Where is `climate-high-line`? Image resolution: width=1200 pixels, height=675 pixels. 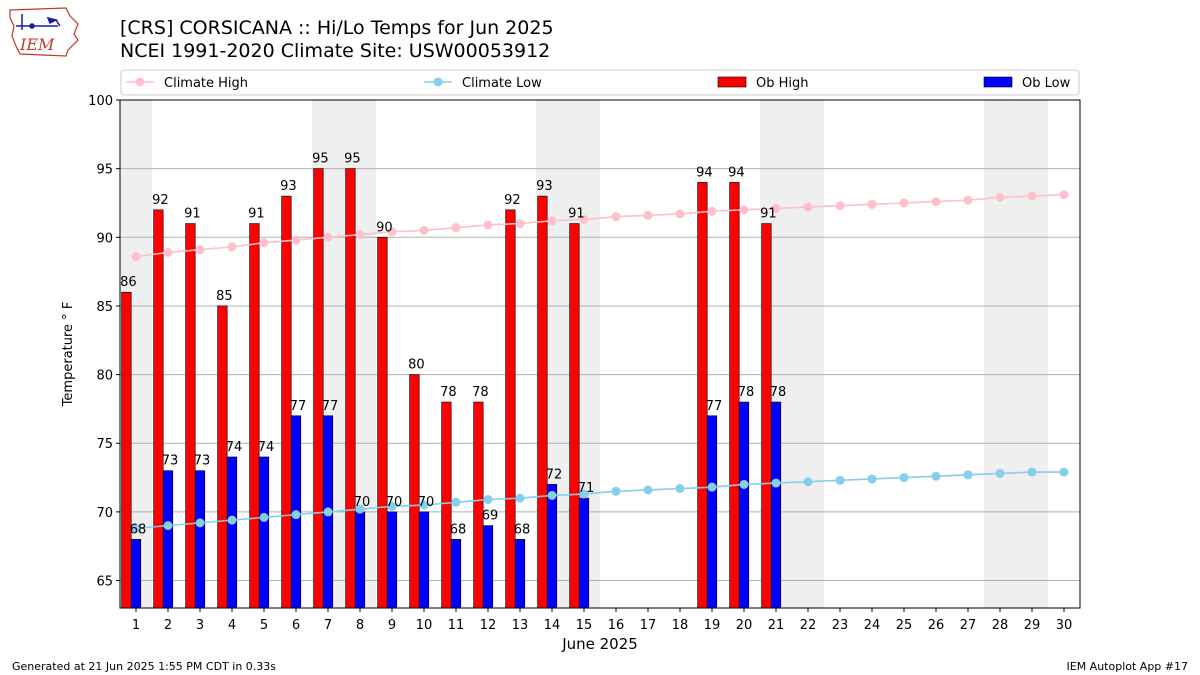 climate-high-line is located at coordinates (600, 225).